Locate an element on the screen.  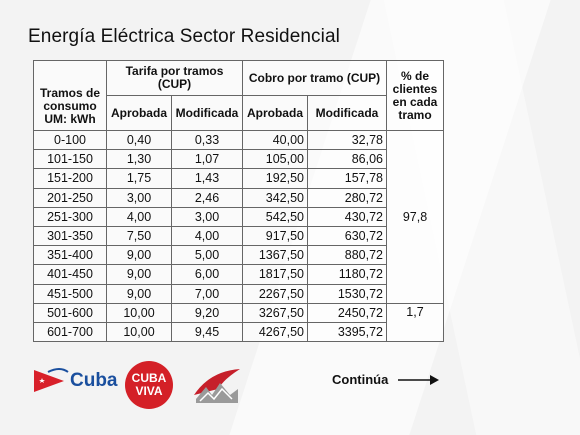
cell-tramo: 201-250 is located at coordinates (70, 197).